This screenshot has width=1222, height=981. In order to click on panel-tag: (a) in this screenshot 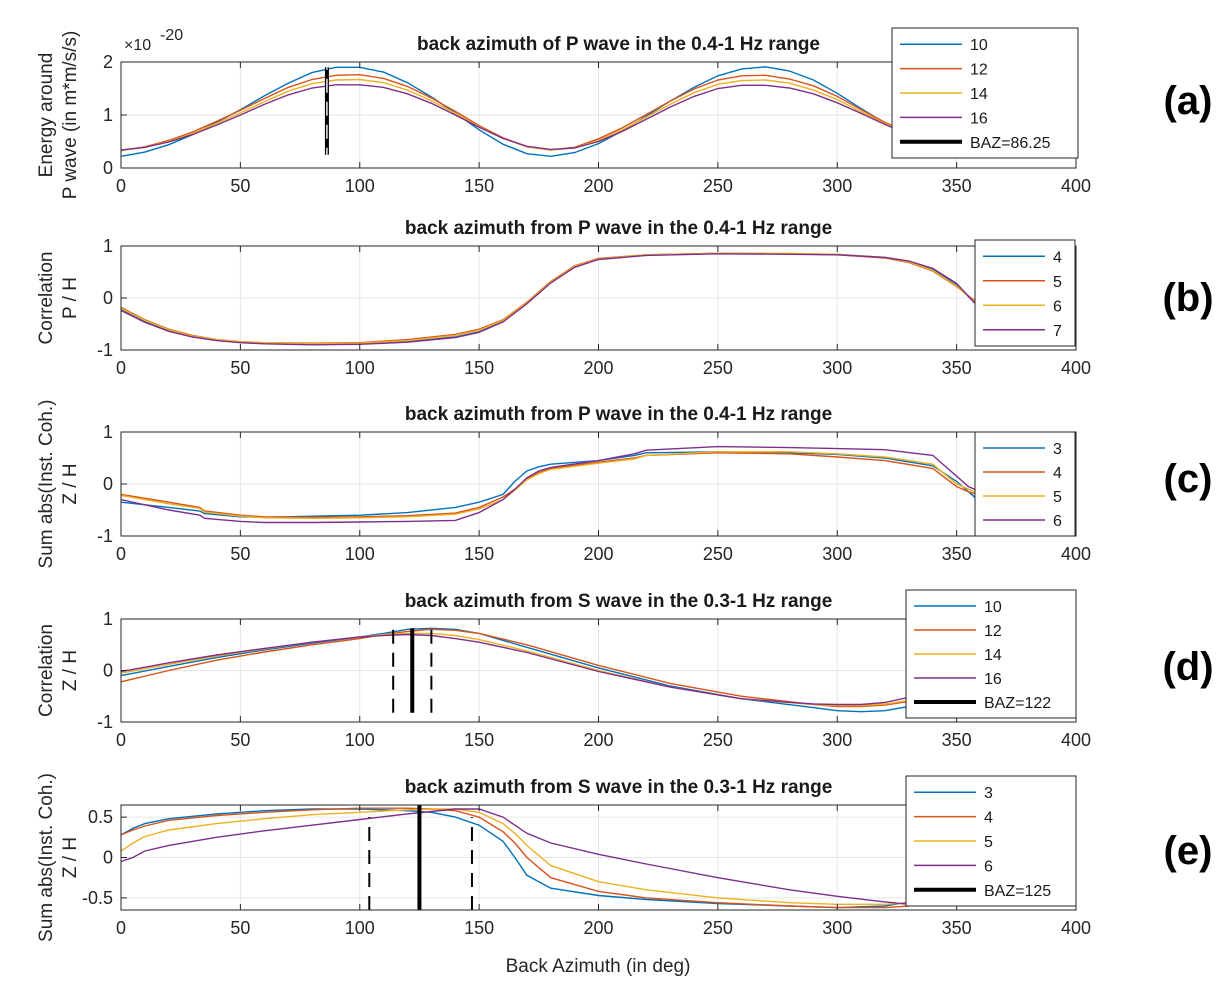, I will do `click(1188, 101)`.